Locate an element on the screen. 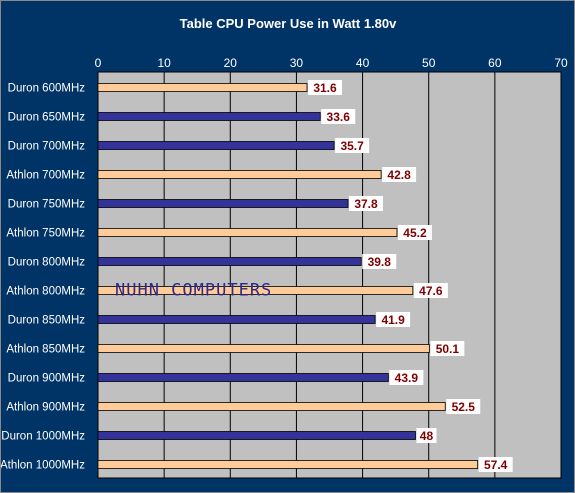  category-label: Athlon 850MHz is located at coordinates (45, 350).